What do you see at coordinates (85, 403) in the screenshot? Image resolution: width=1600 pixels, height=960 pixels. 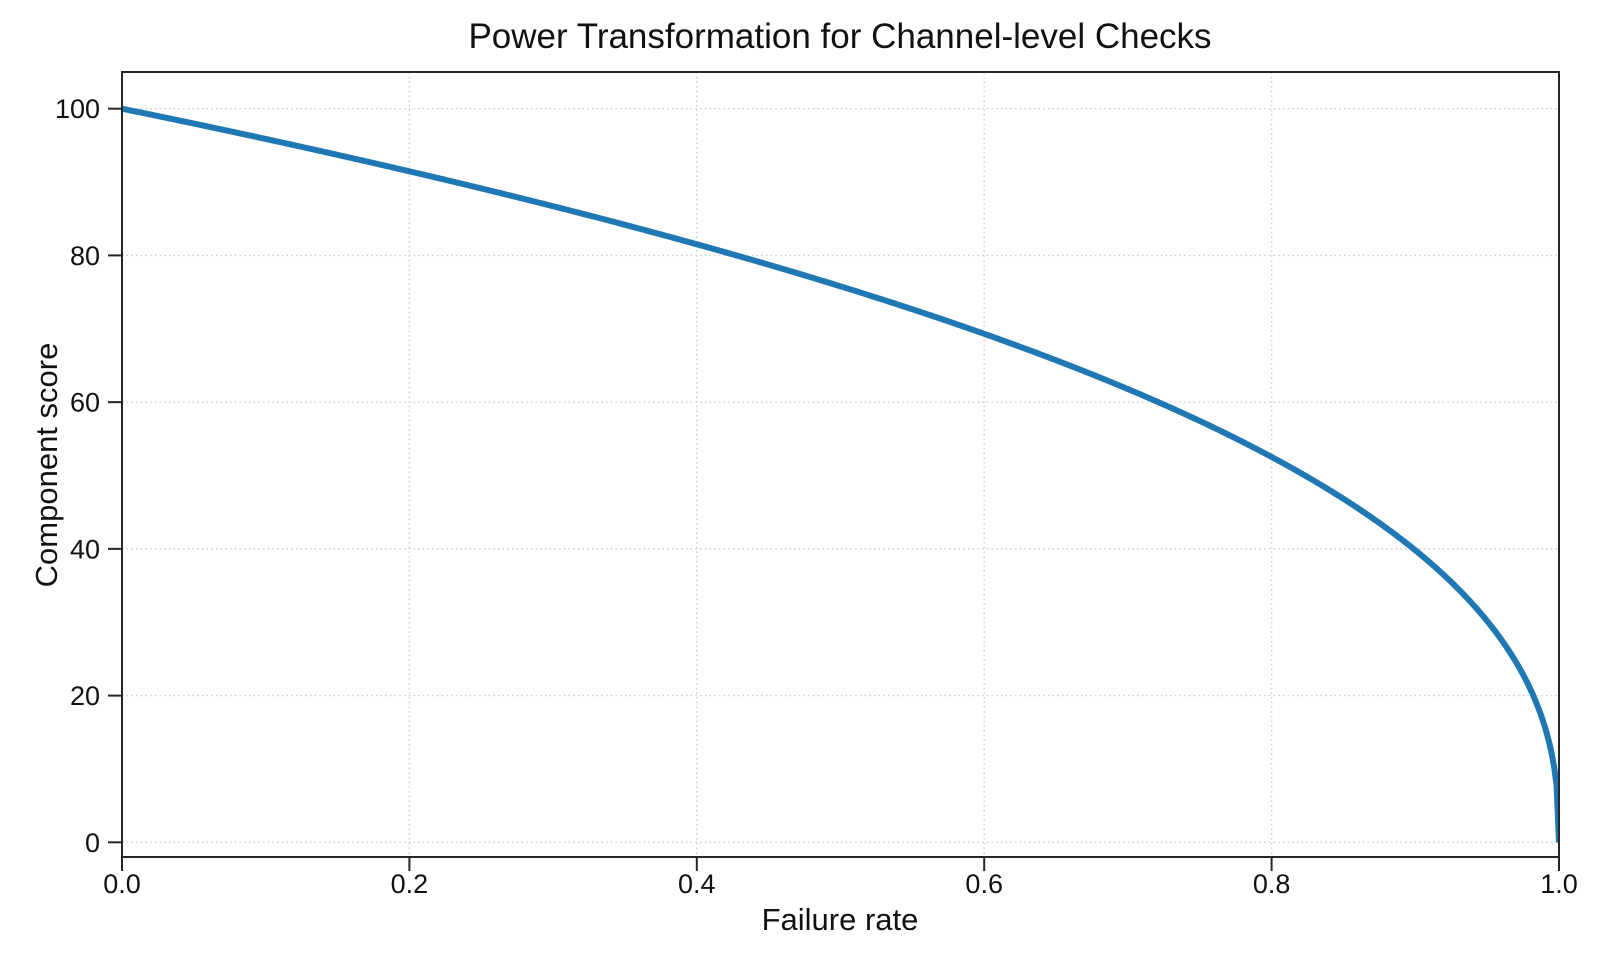 I see `y-tick-label-60: 60` at bounding box center [85, 403].